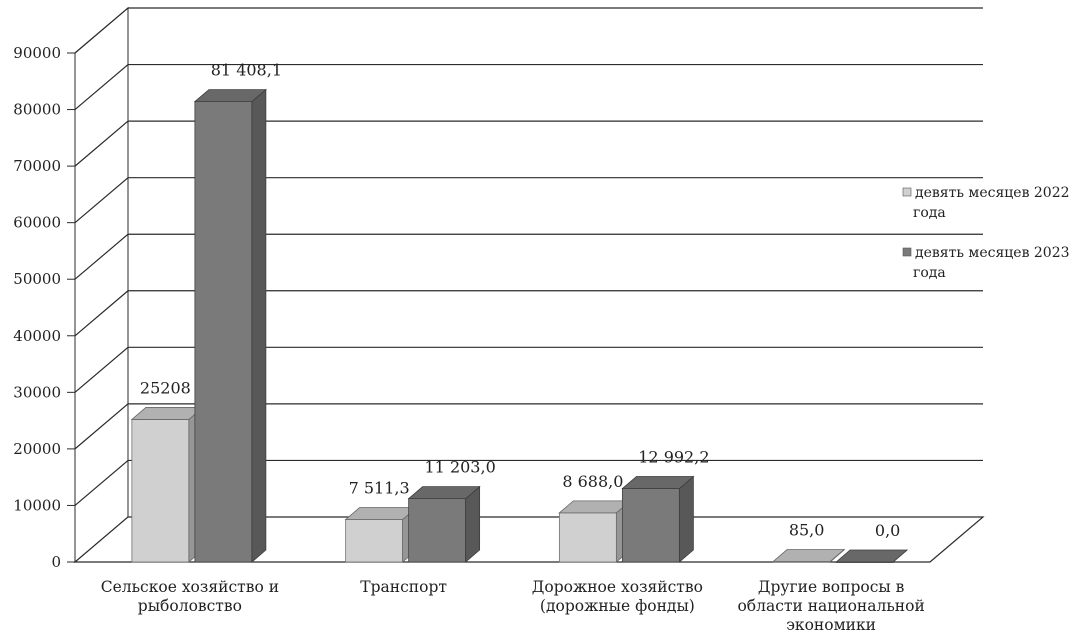  What do you see at coordinates (37, 449) in the screenshot?
I see `y-tick-label: 20000` at bounding box center [37, 449].